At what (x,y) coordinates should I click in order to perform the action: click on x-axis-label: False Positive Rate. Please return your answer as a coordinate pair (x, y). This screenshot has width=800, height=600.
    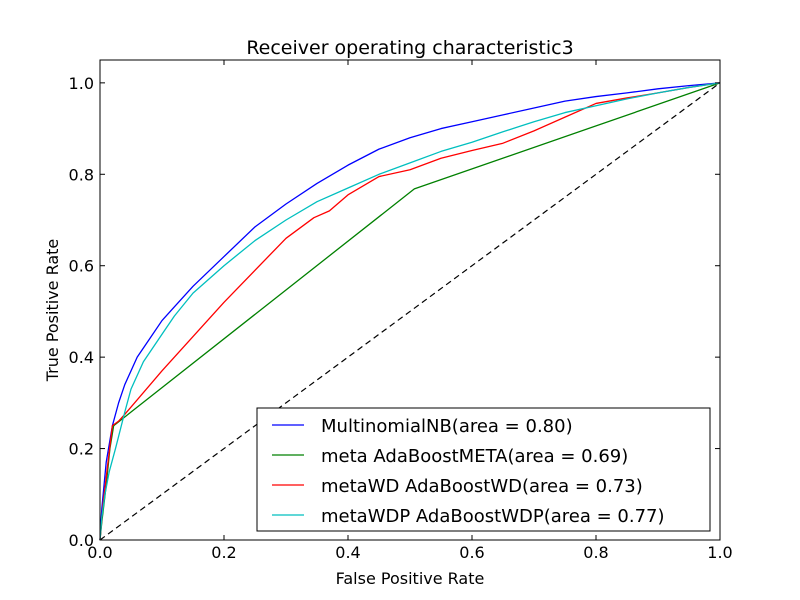
    Looking at the image, I should click on (410, 578).